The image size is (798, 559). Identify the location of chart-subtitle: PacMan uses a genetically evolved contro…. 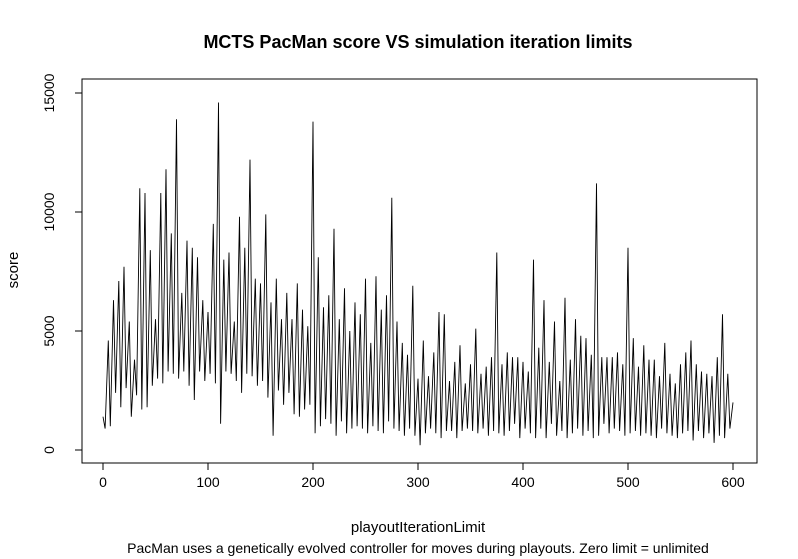
(418, 548).